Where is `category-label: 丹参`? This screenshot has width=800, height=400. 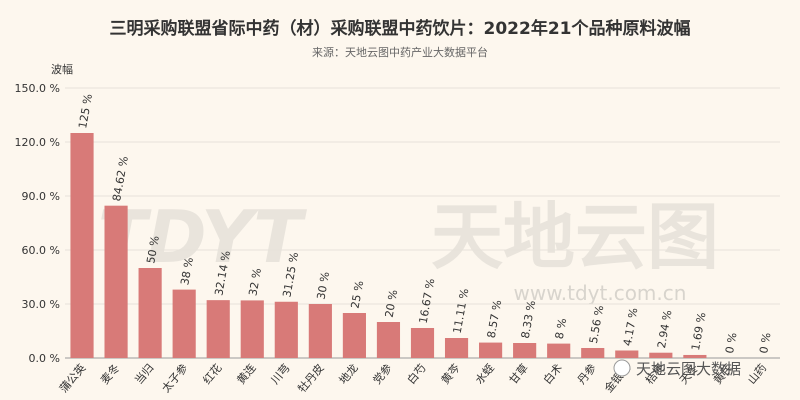
category-label: 丹参 is located at coordinates (586, 374).